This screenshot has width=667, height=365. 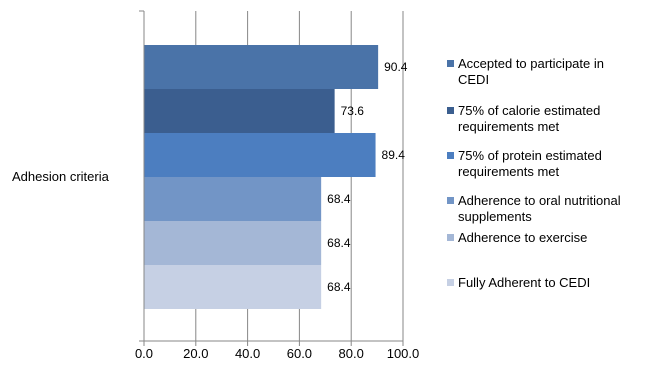 I want to click on legend-label: Fully Adherent to CEDI, so click(x=524, y=282).